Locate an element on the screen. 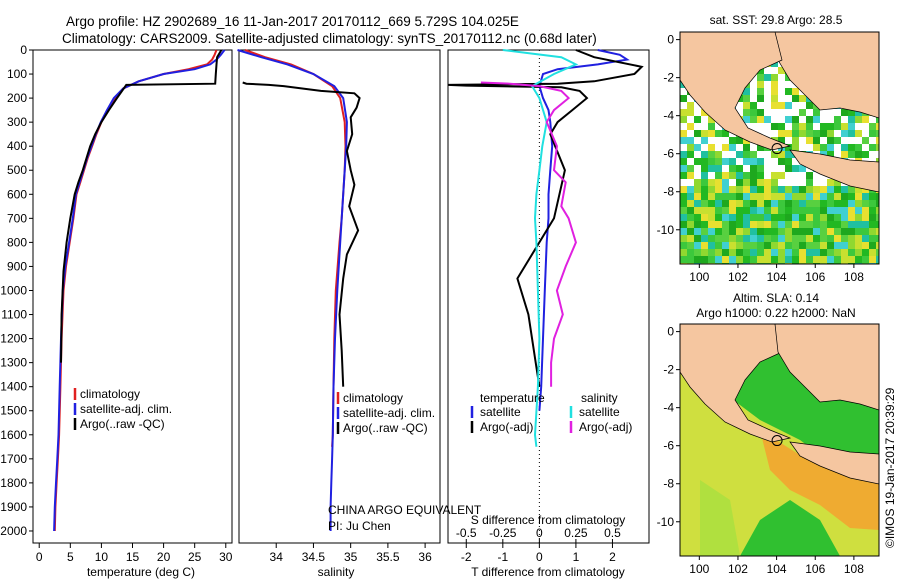  legend-temperature-title: temperature is located at coordinates (512, 398).